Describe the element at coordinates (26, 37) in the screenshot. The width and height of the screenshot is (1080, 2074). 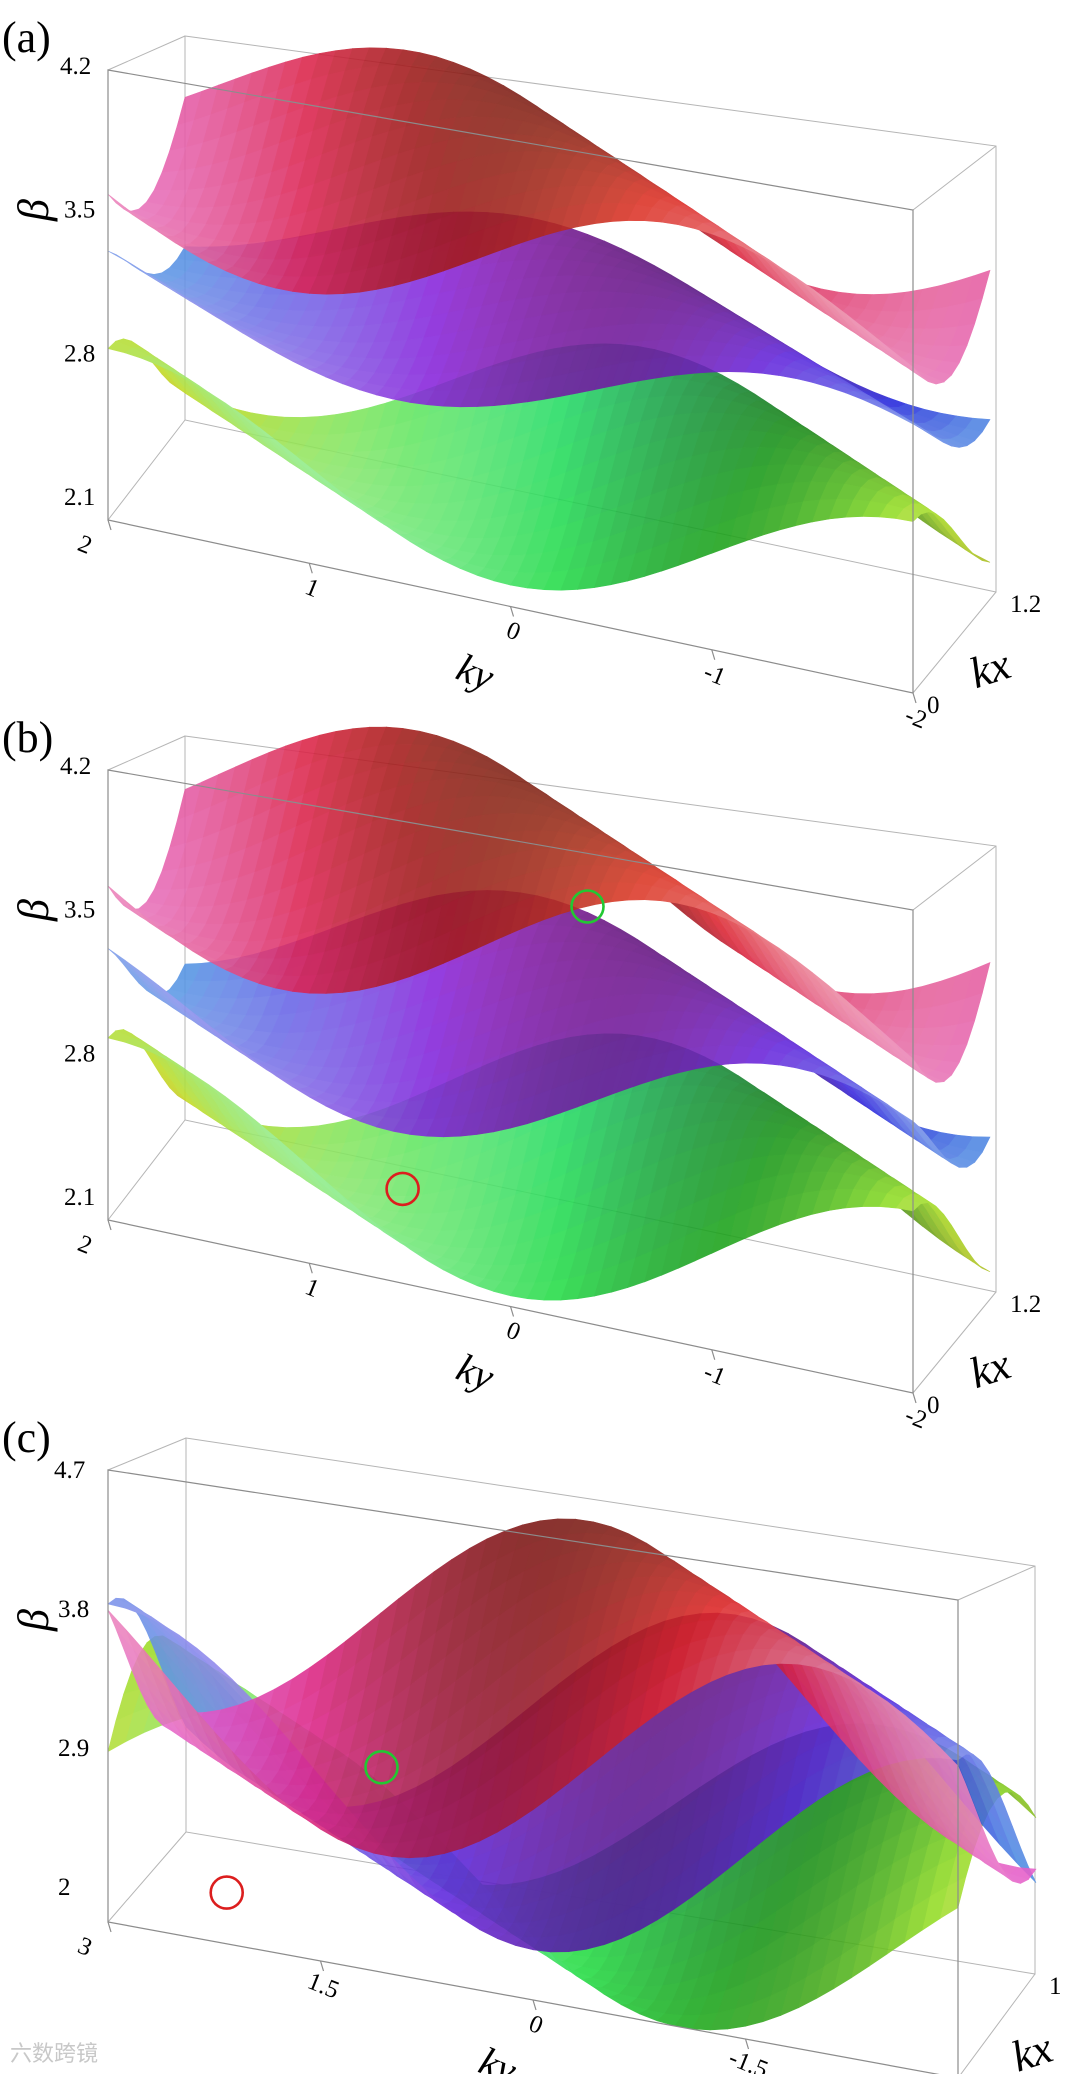
I see `panel-label: (a)` at that location.